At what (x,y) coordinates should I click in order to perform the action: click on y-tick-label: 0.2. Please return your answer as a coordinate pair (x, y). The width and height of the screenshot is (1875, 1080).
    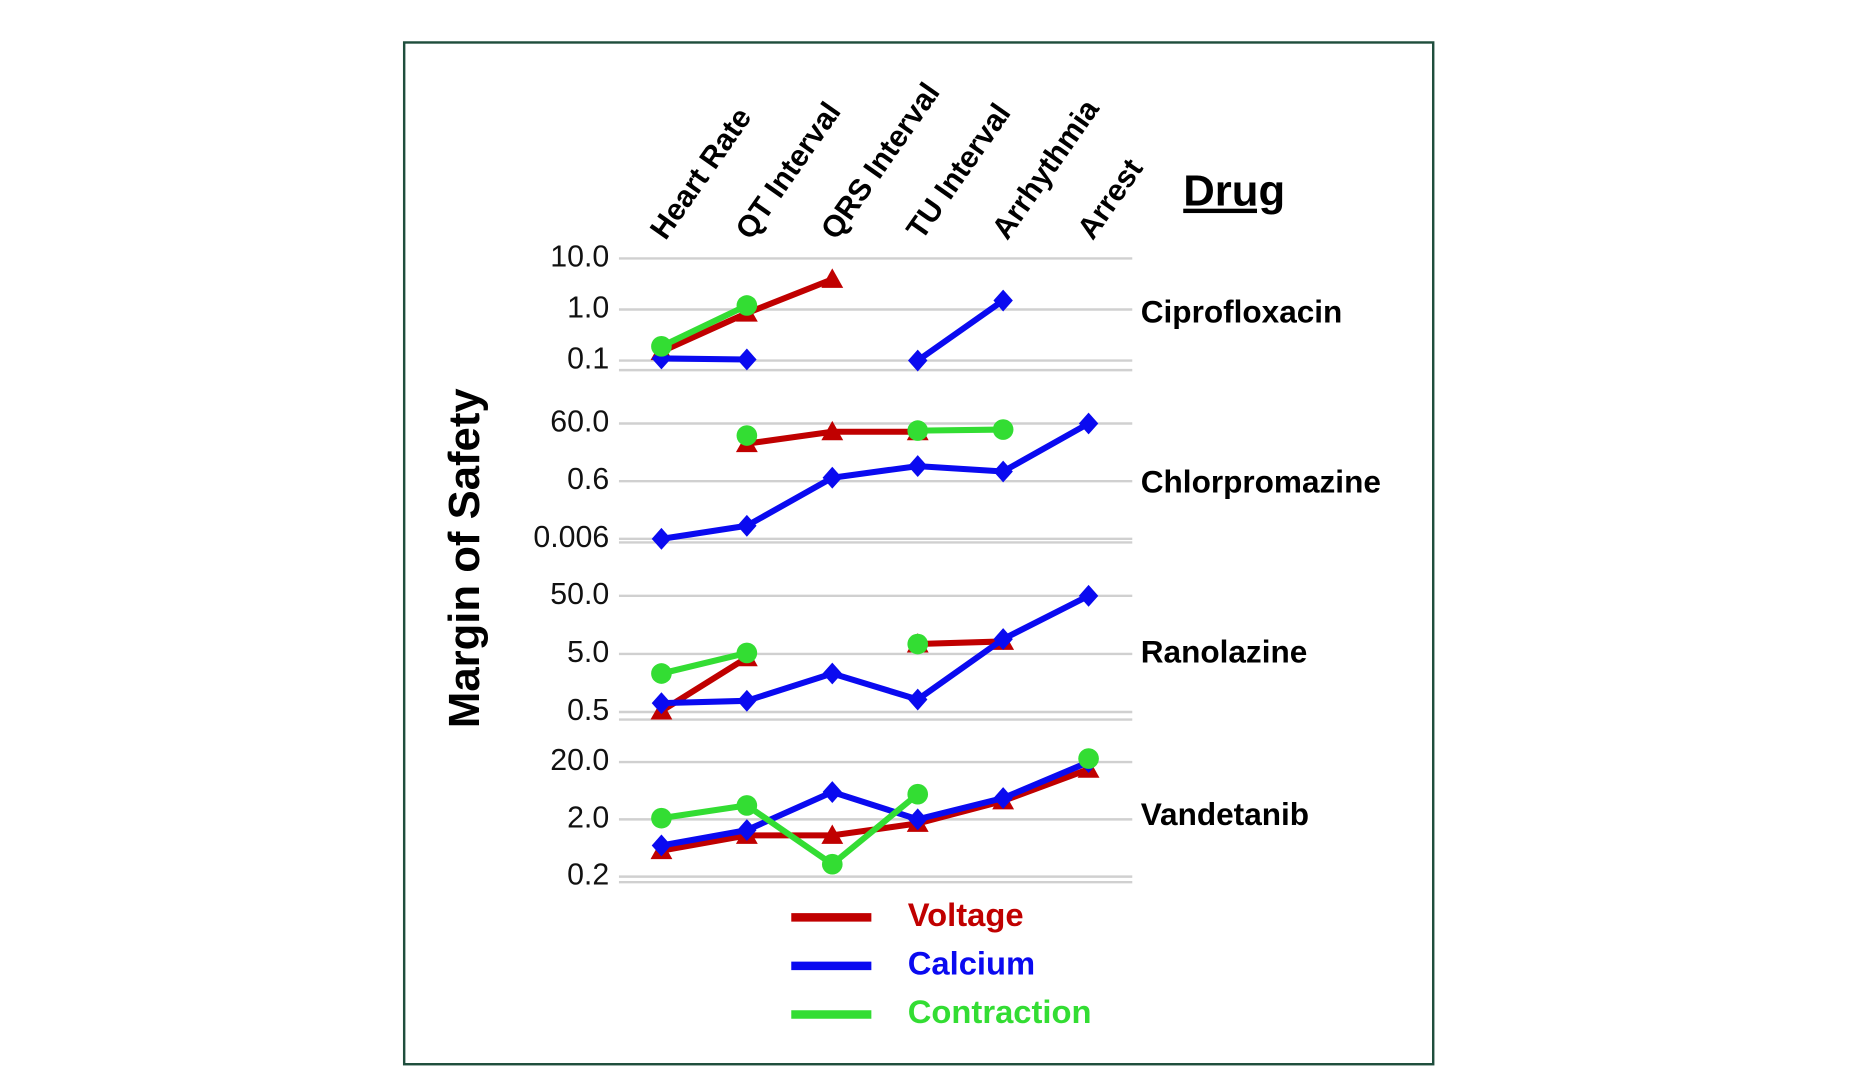
    Looking at the image, I should click on (588, 875).